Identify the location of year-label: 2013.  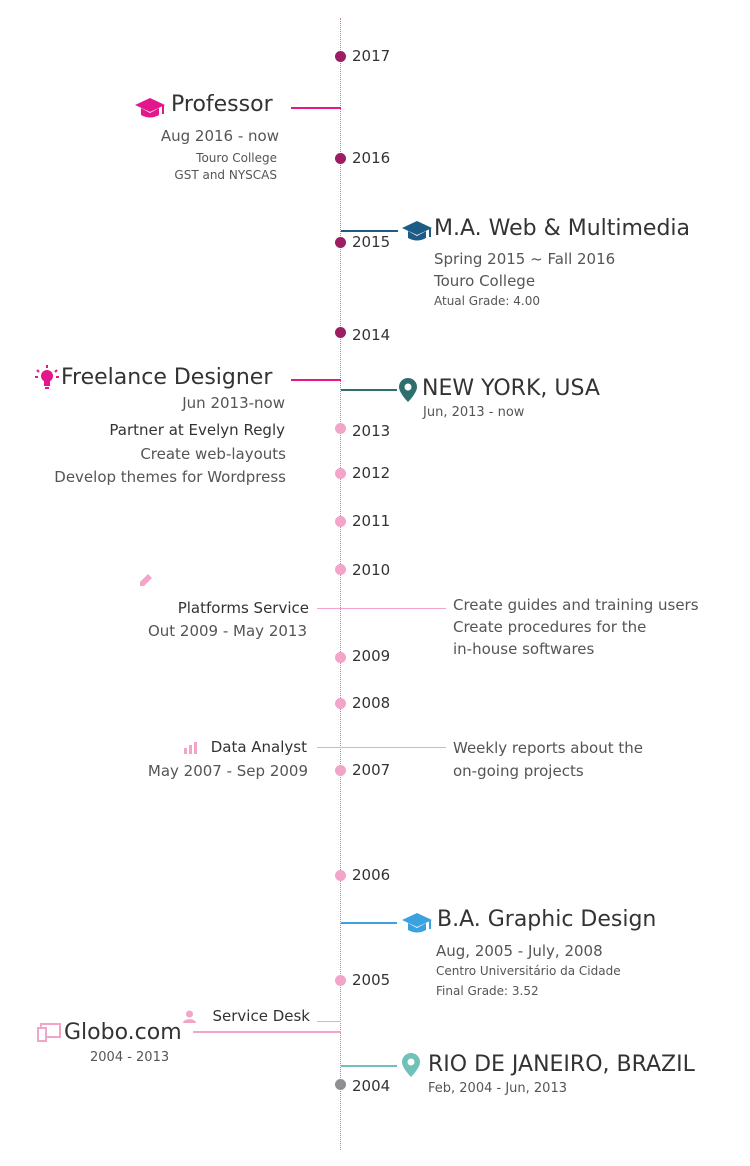
(371, 431).